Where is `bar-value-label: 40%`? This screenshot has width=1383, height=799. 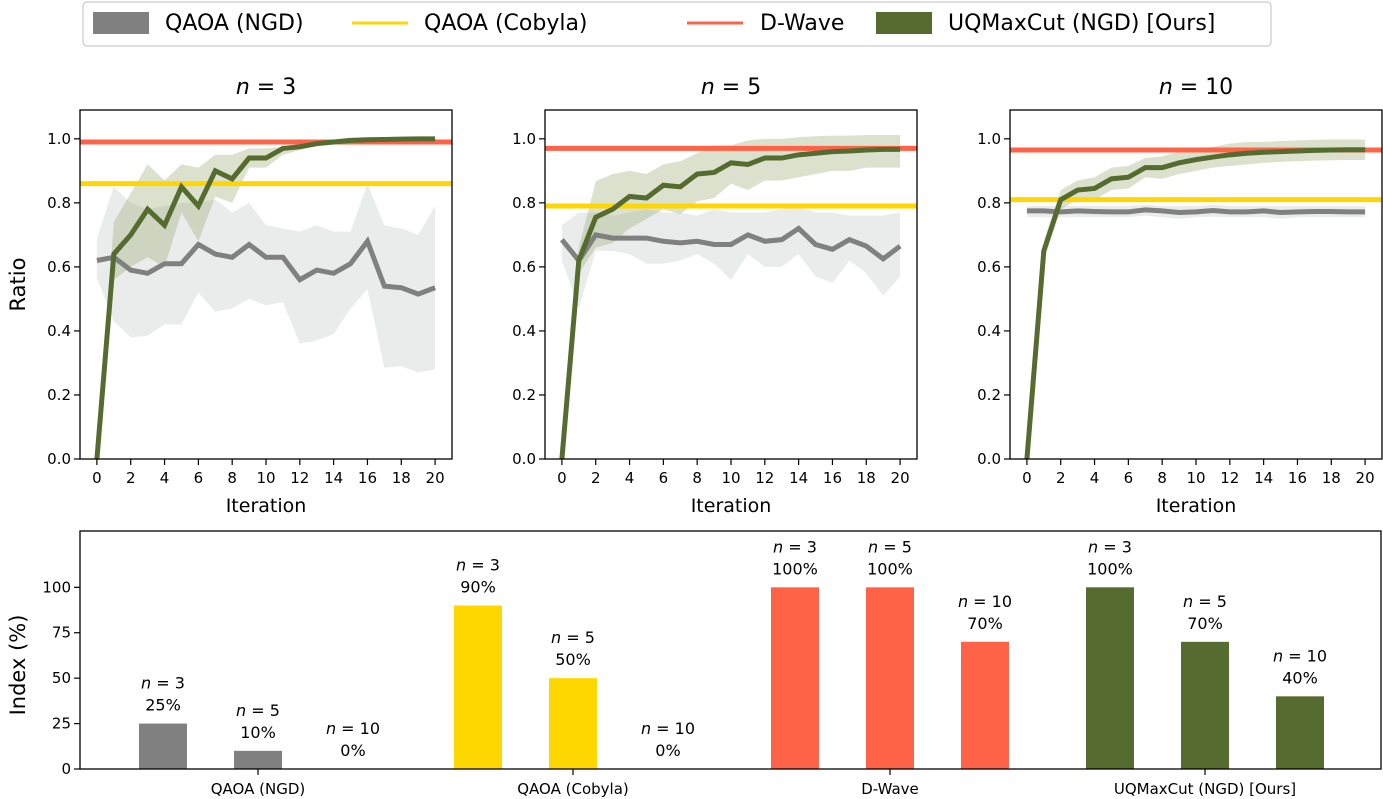
bar-value-label: 40% is located at coordinates (1300, 677).